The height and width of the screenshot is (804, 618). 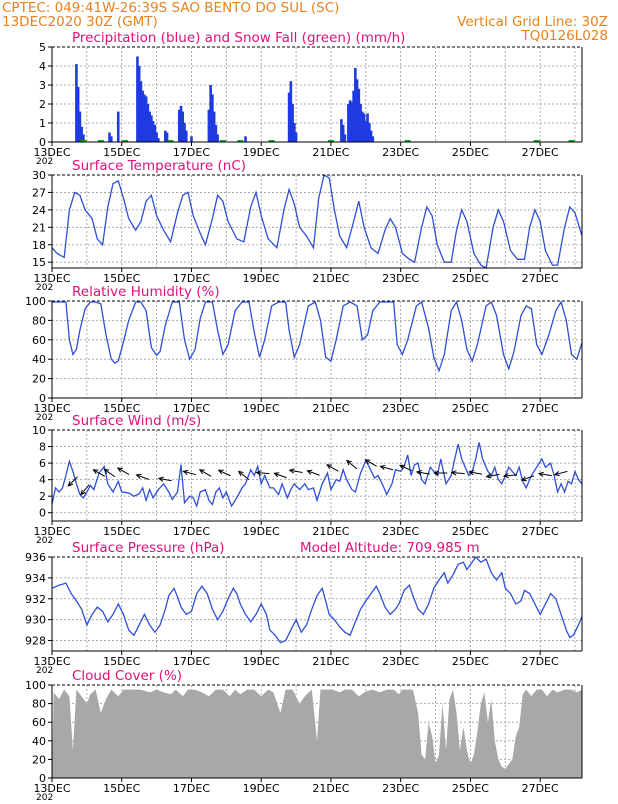 What do you see at coordinates (330, 531) in the screenshot?
I see `x-tick-label: 21DEC` at bounding box center [330, 531].